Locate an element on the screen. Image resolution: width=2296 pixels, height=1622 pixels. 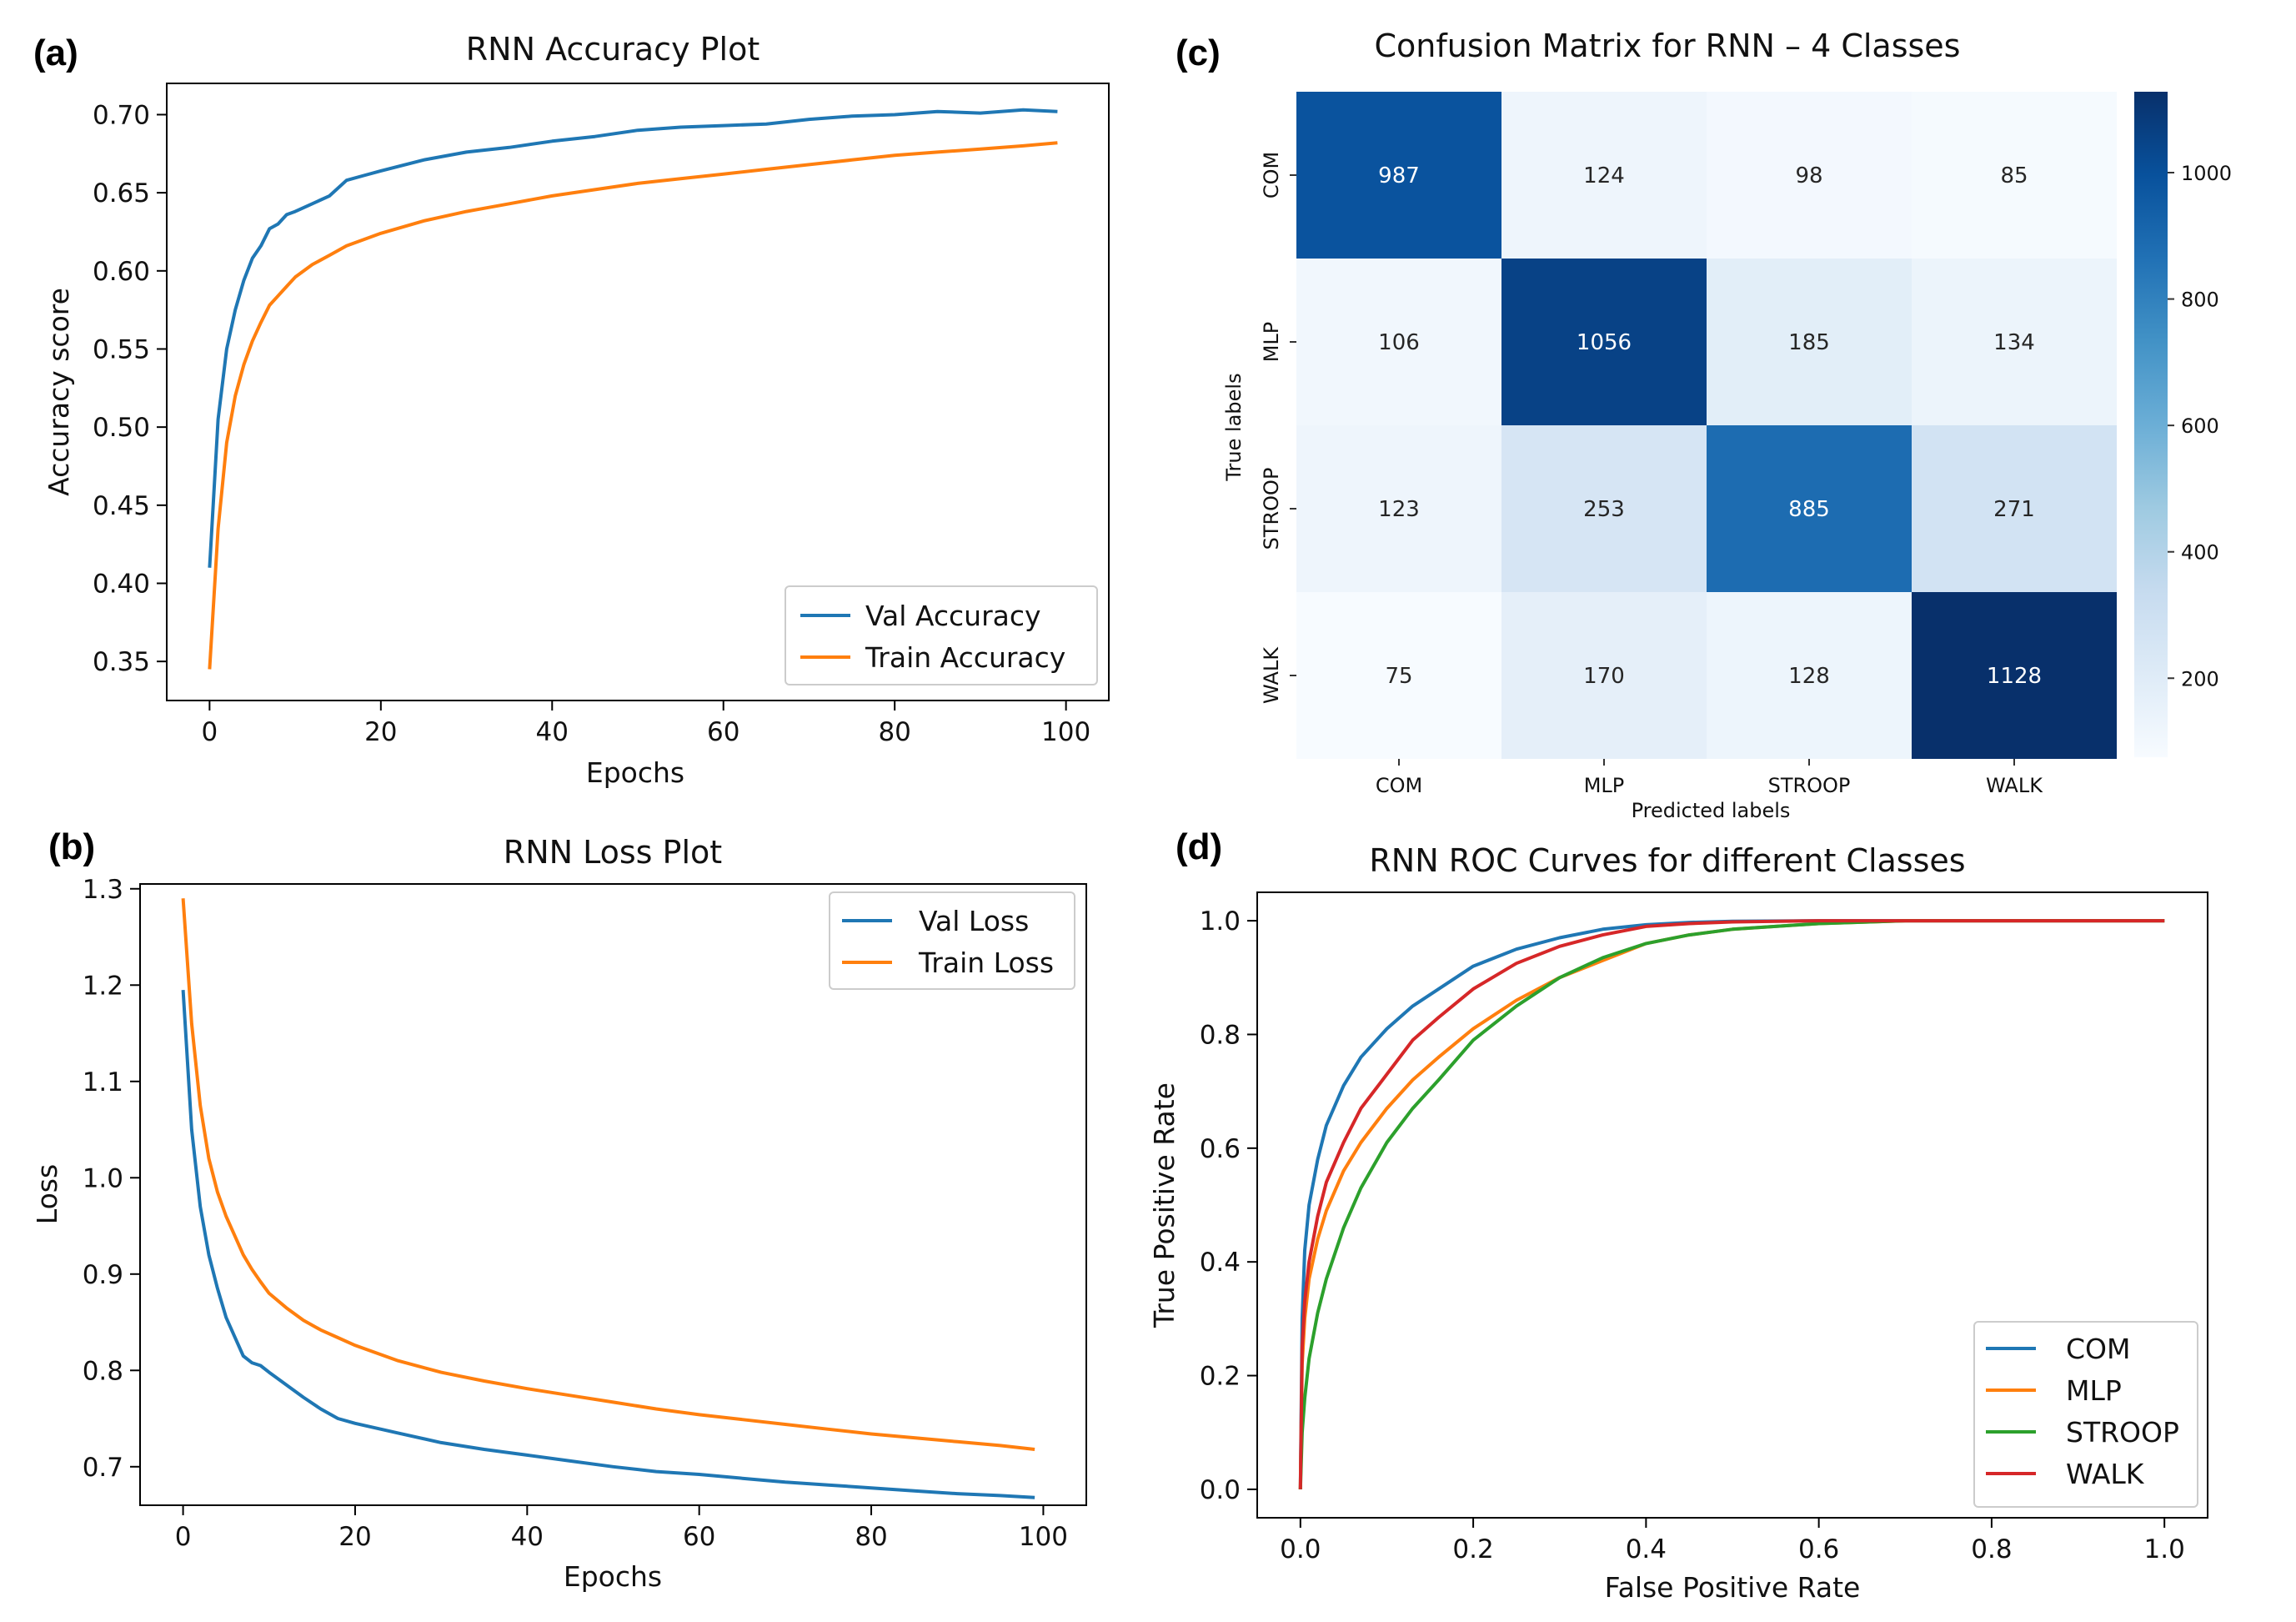
loss-y-tick-label: 0.7 is located at coordinates (103, 1468).